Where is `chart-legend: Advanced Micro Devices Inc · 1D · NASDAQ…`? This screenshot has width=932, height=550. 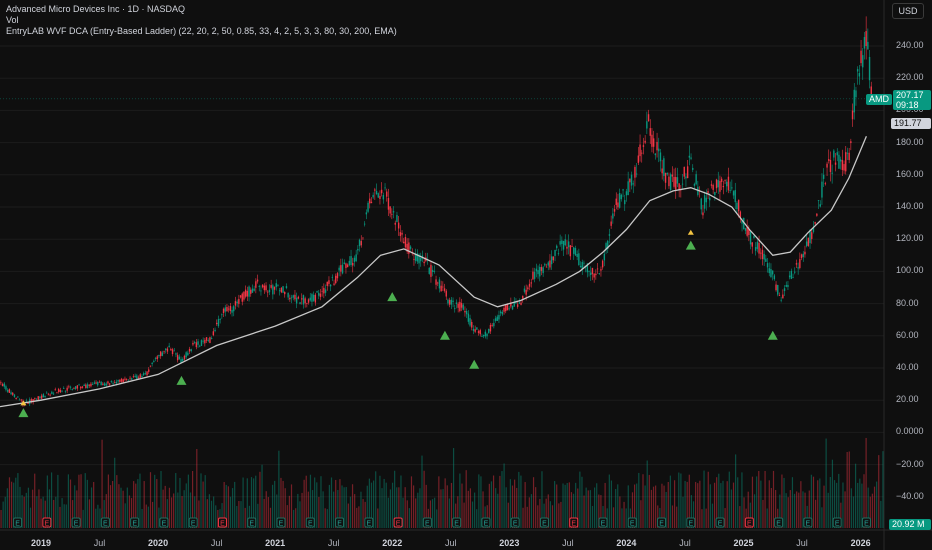 chart-legend: Advanced Micro Devices Inc · 1D · NASDAQ… is located at coordinates (201, 20).